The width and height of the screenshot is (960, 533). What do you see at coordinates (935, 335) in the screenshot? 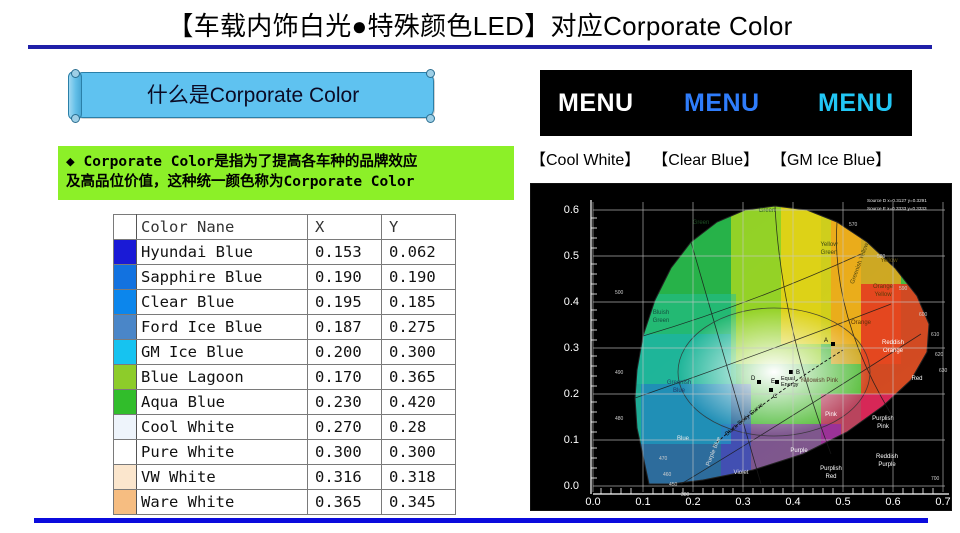
I see `svg-text: 610` at bounding box center [935, 335].